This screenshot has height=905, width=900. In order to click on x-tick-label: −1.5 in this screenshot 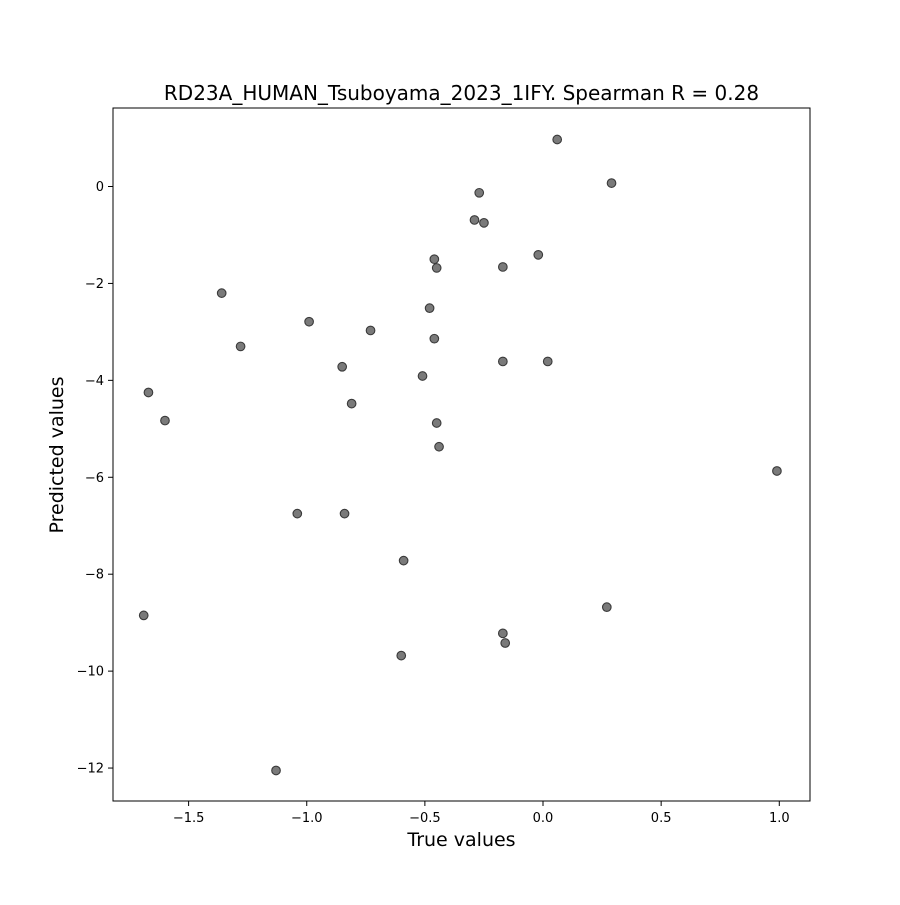, I will do `click(189, 818)`.